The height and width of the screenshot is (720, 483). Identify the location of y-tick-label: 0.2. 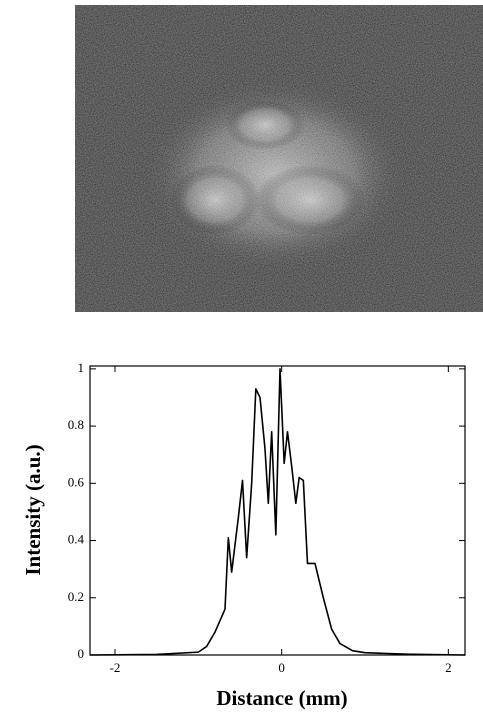
(76, 596).